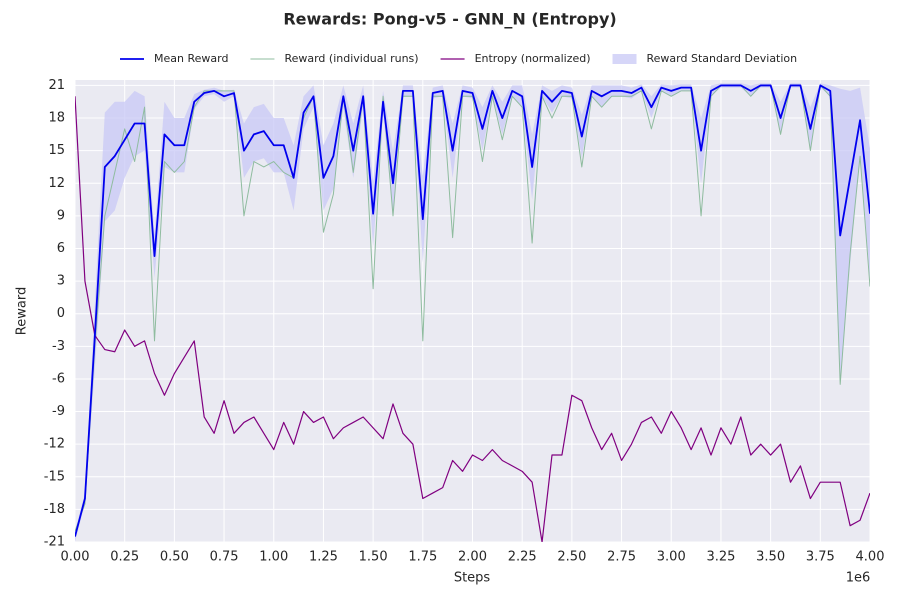 The width and height of the screenshot is (900, 600). What do you see at coordinates (621, 557) in the screenshot?
I see `x-tick-label: 2.75` at bounding box center [621, 557].